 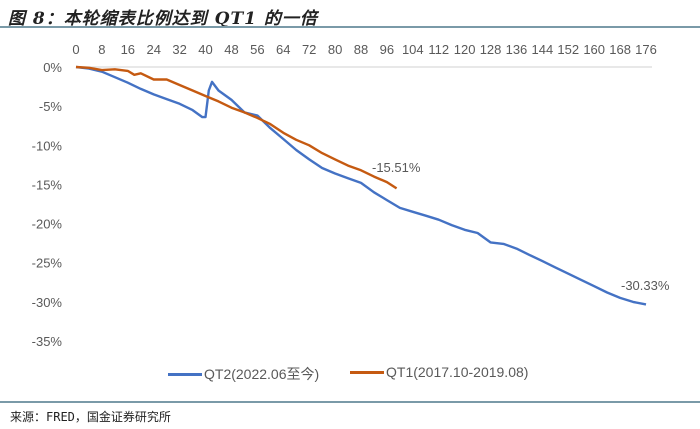 I want to click on qt1-end-label: -15.51%, so click(x=396, y=167).